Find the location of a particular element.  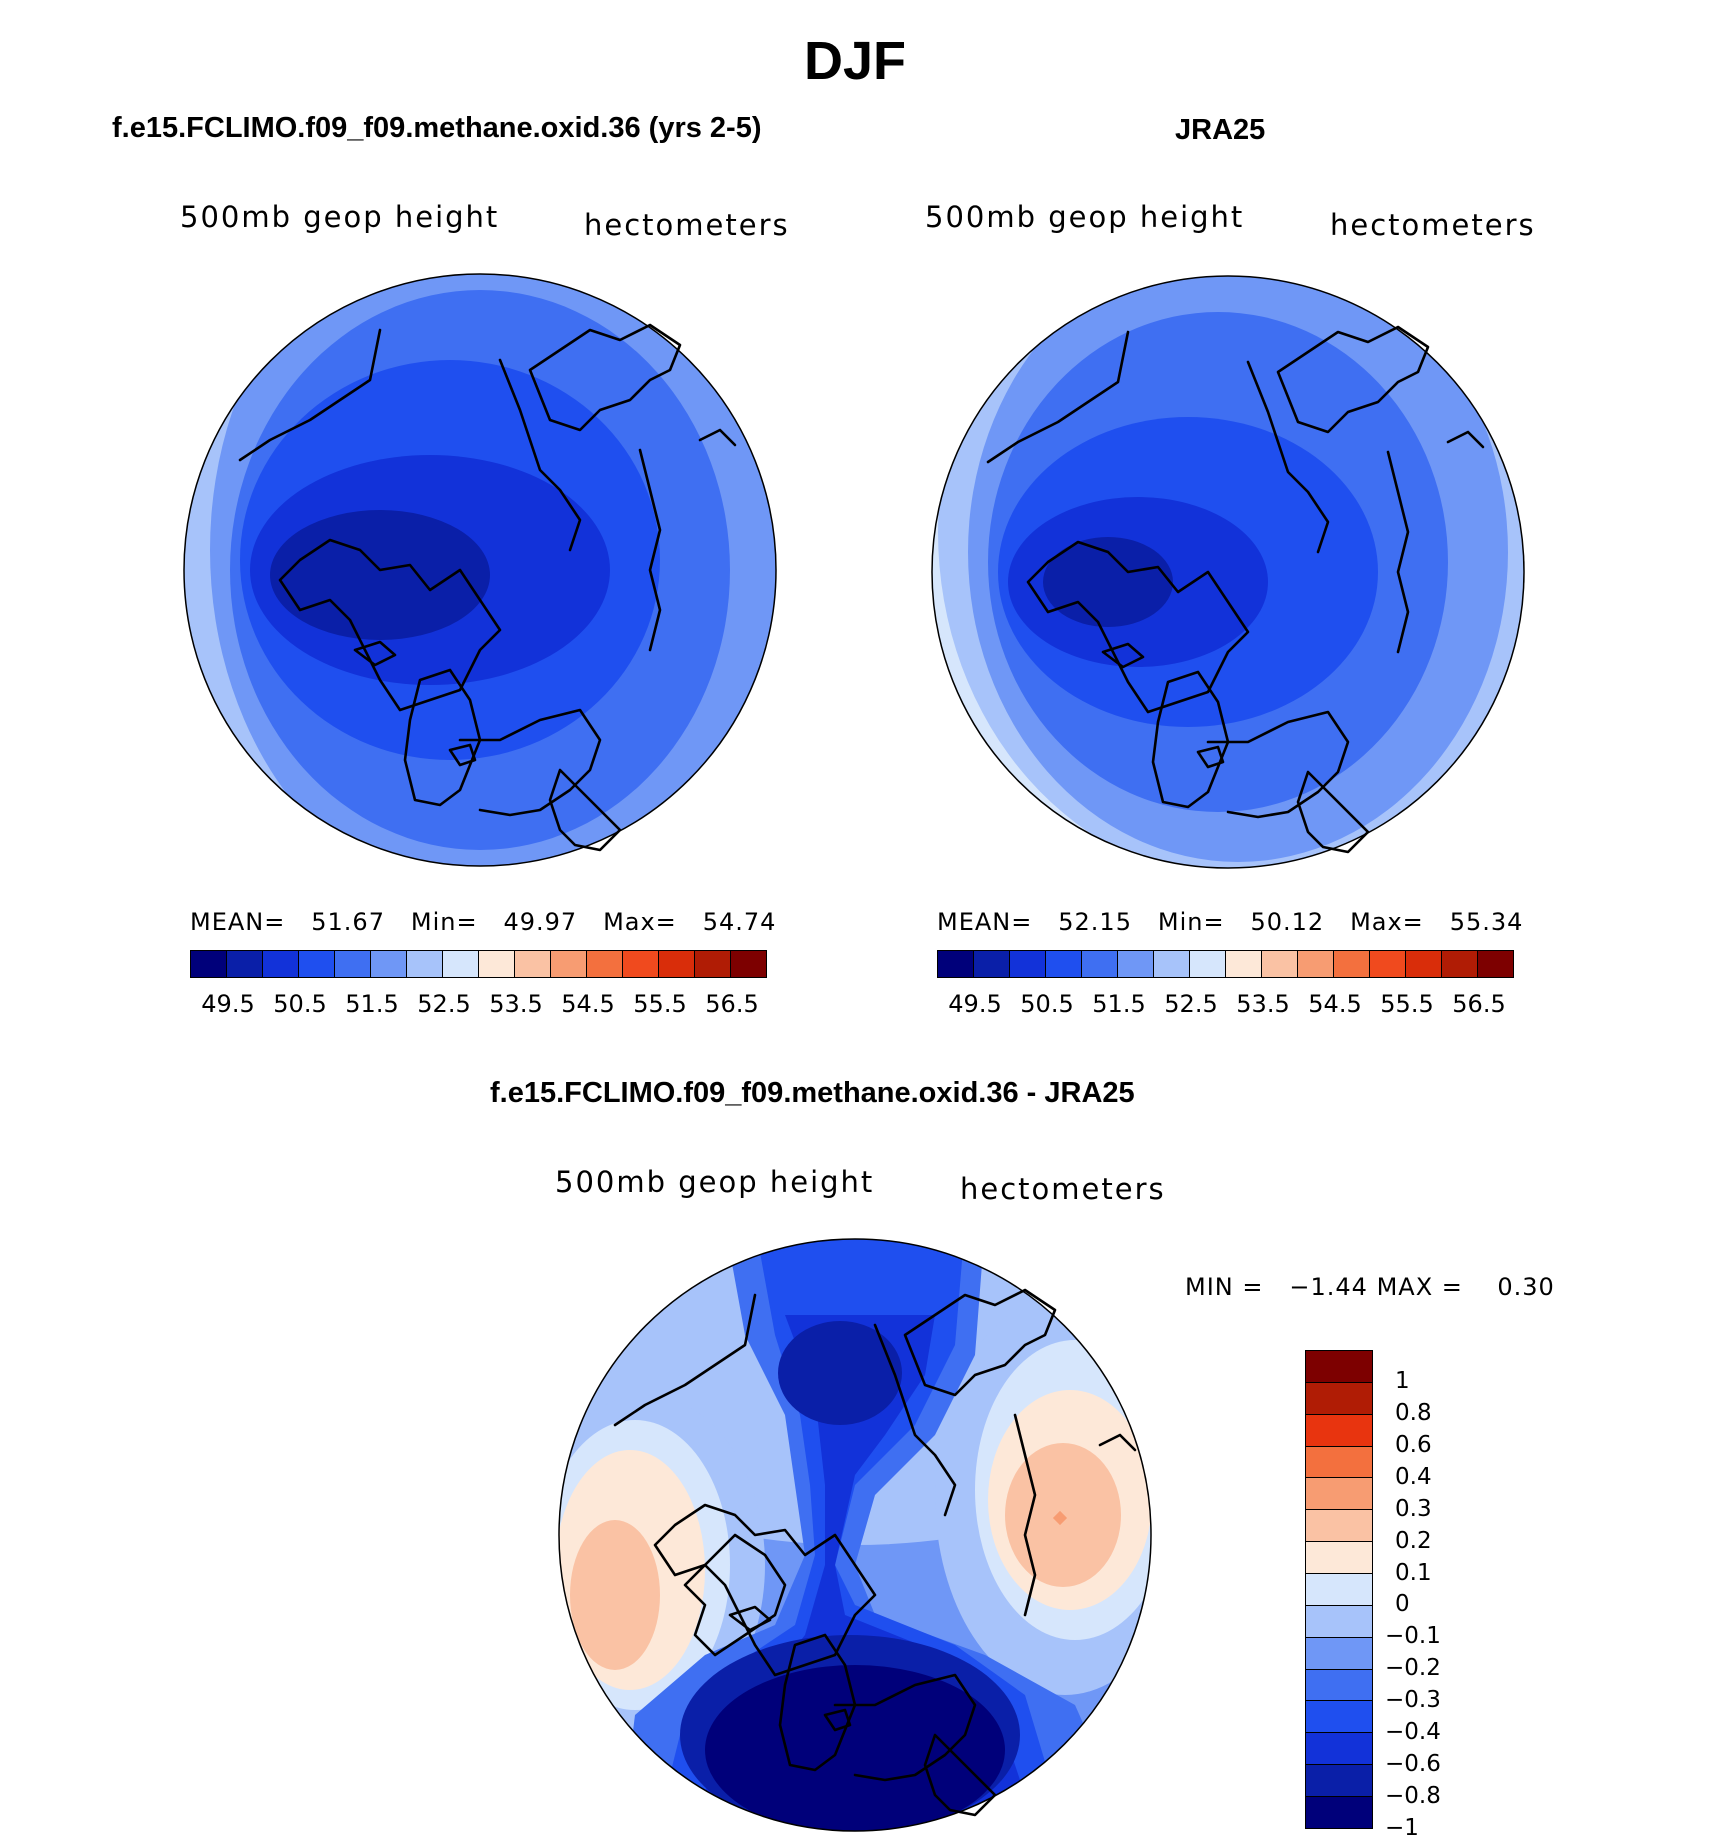

panel2-min-label: Min= is located at coordinates (1191, 922).